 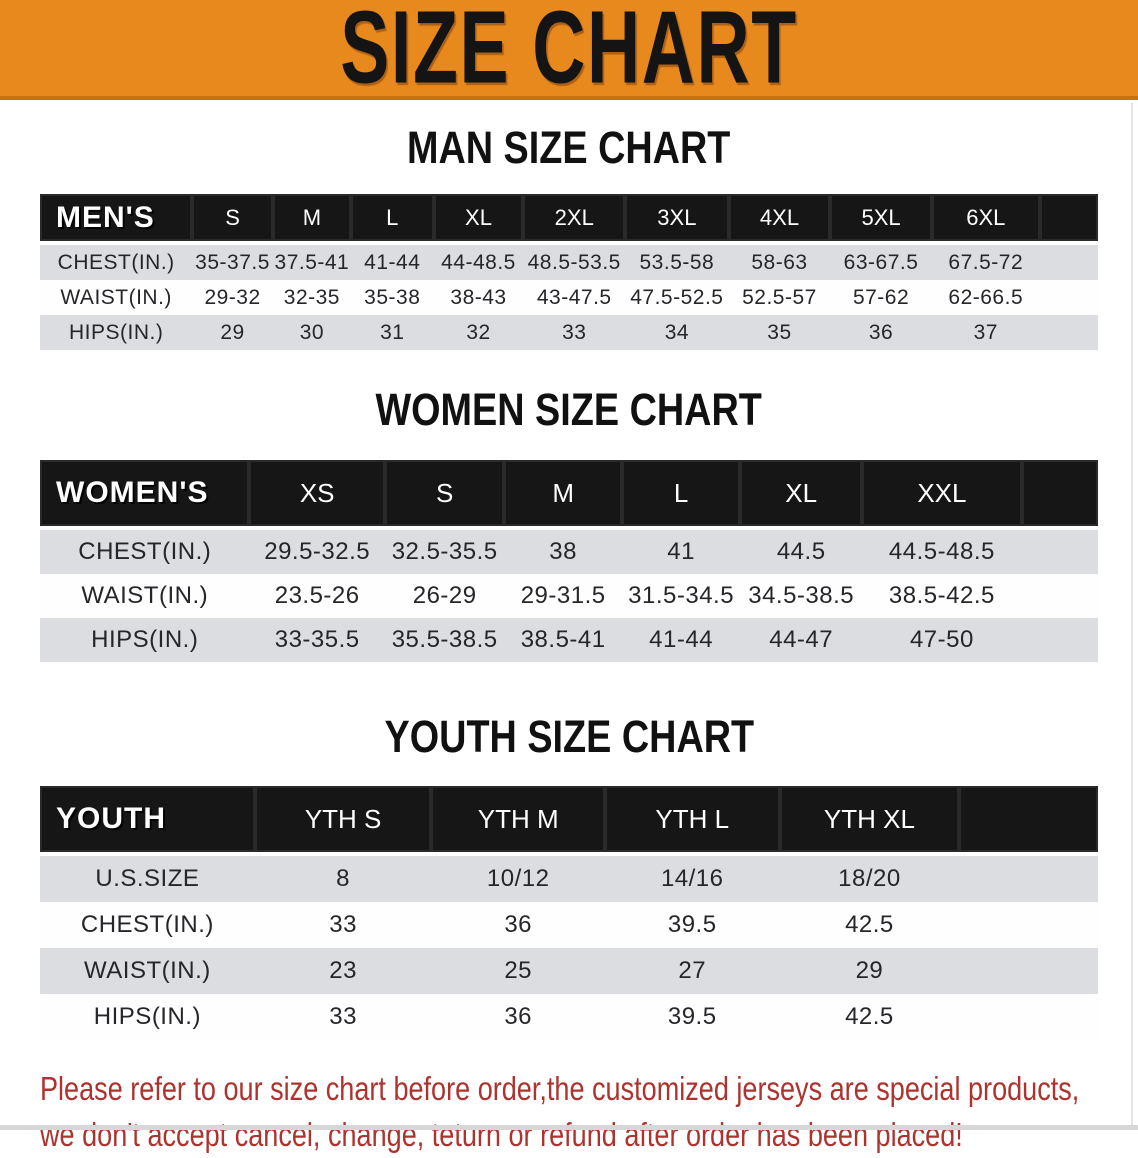 I want to click on size-cell: 34, so click(x=677, y=332).